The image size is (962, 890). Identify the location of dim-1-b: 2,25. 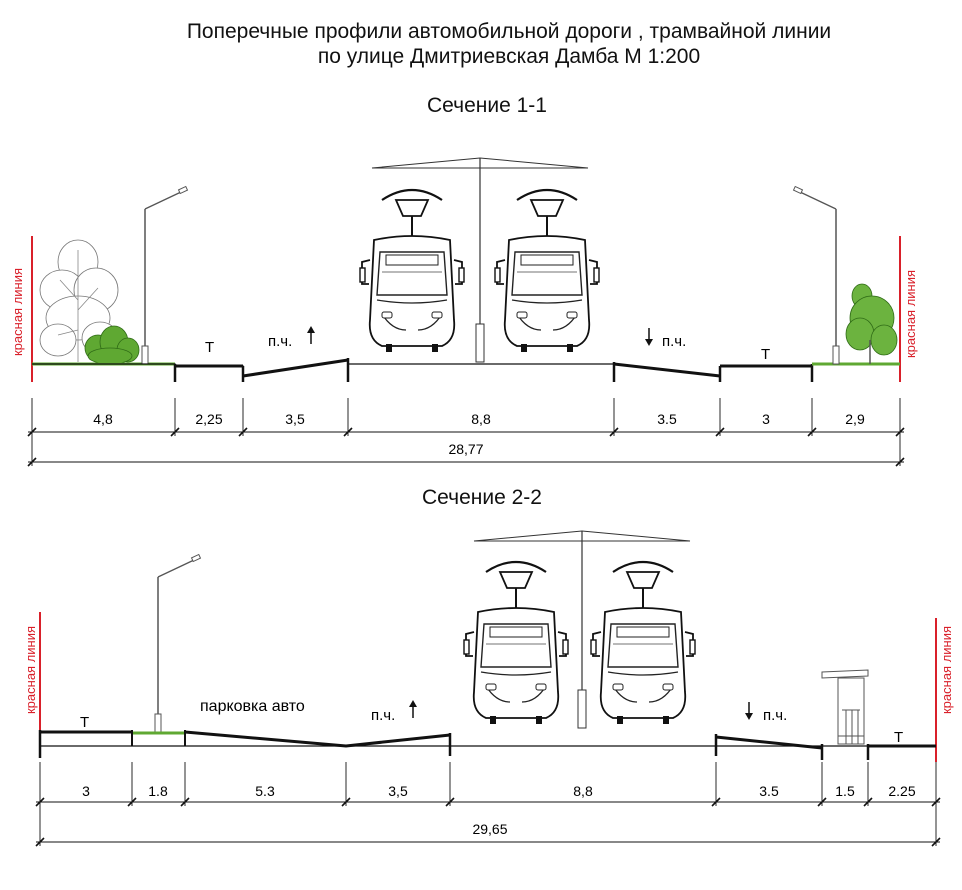
(208, 419).